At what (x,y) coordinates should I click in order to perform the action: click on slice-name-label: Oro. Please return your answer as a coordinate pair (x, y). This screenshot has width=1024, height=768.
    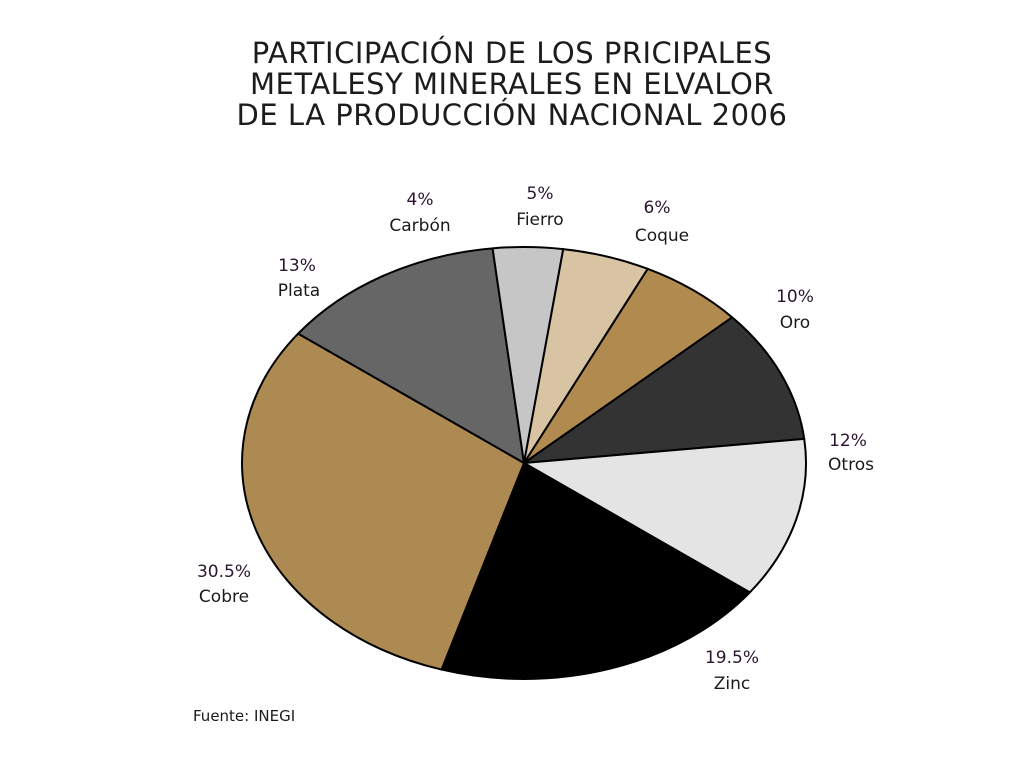
    Looking at the image, I should click on (795, 323).